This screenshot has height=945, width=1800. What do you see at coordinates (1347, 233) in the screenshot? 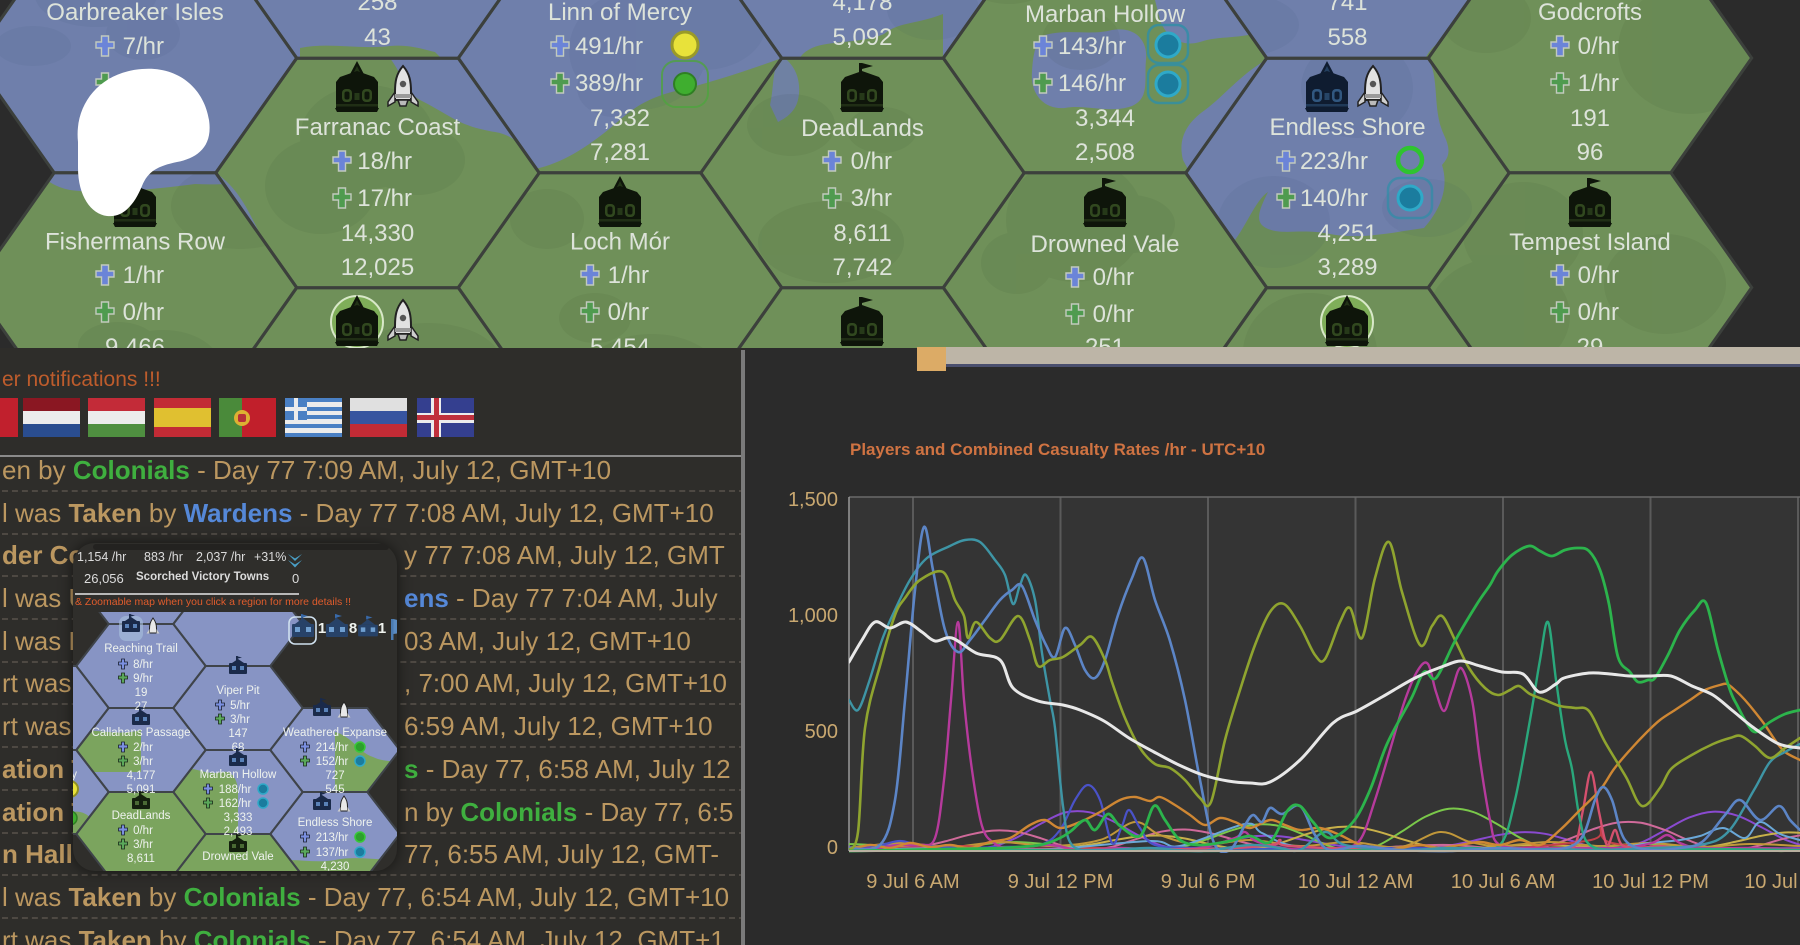
I see `svg-text: 4,251` at bounding box center [1347, 233].